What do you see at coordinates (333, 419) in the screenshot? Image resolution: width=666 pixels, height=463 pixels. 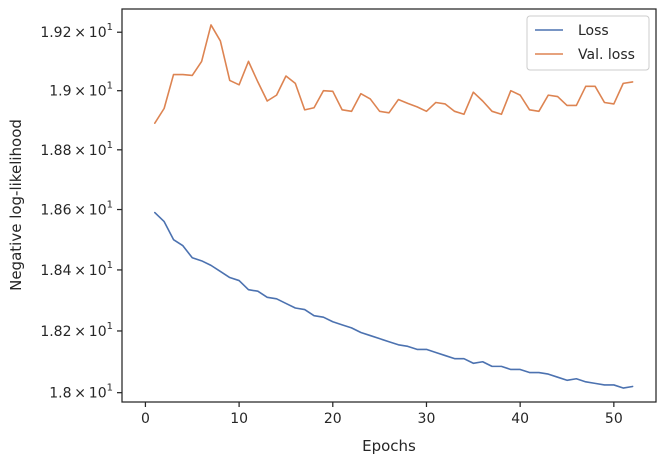 I see `x-tick-label: 20` at bounding box center [333, 419].